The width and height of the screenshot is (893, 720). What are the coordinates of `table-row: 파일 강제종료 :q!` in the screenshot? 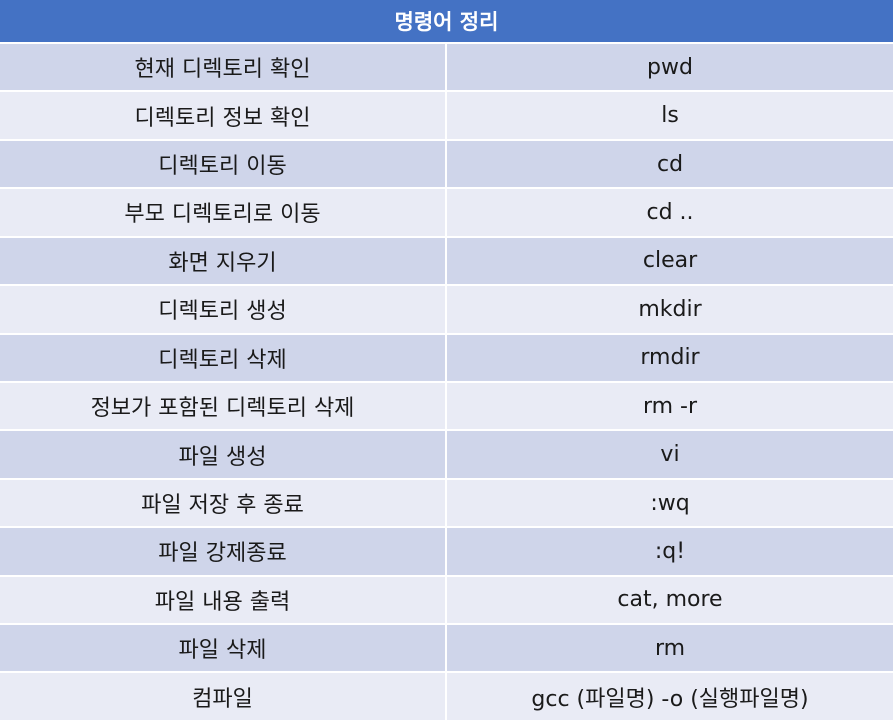 It's located at (446, 552).